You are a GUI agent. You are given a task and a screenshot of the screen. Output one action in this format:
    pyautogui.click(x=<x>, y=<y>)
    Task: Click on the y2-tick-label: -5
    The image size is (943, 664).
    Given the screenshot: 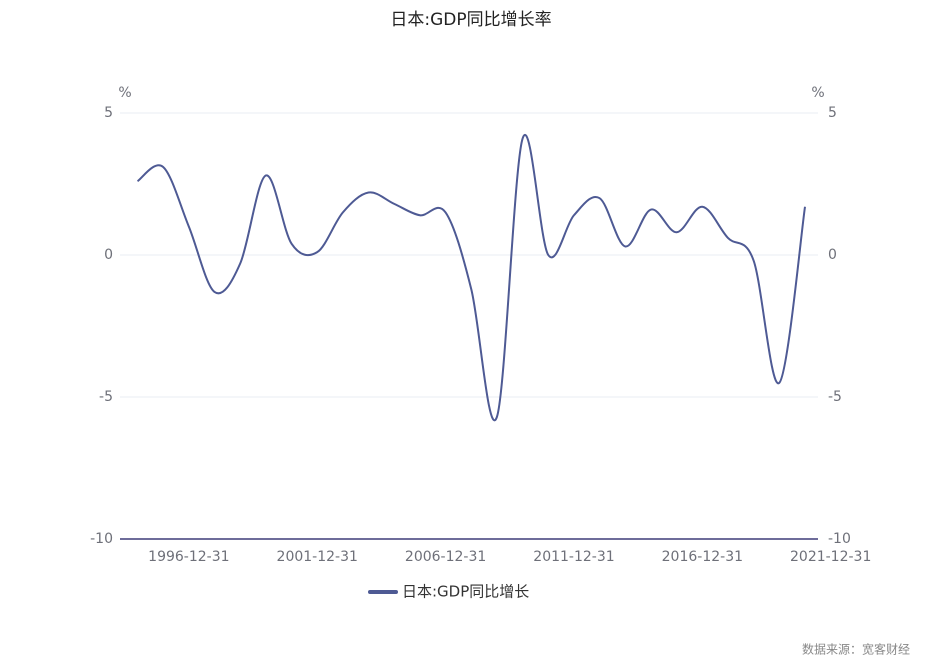 What is the action you would take?
    pyautogui.click(x=835, y=397)
    